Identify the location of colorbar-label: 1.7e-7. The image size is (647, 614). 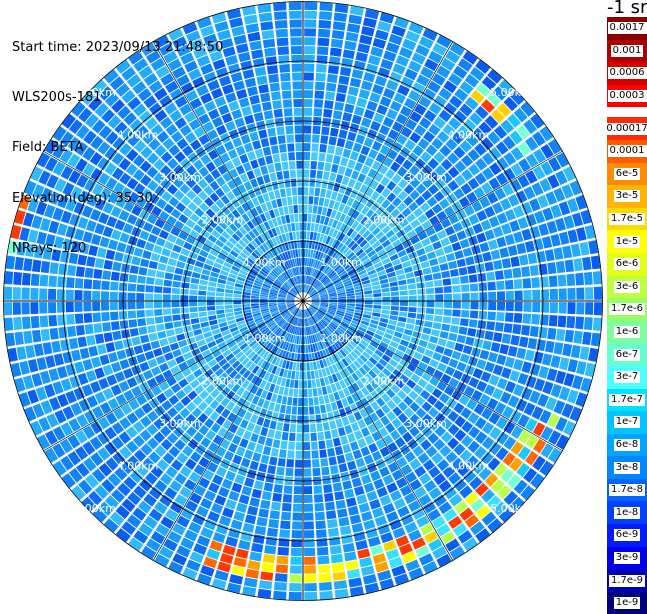
(627, 399).